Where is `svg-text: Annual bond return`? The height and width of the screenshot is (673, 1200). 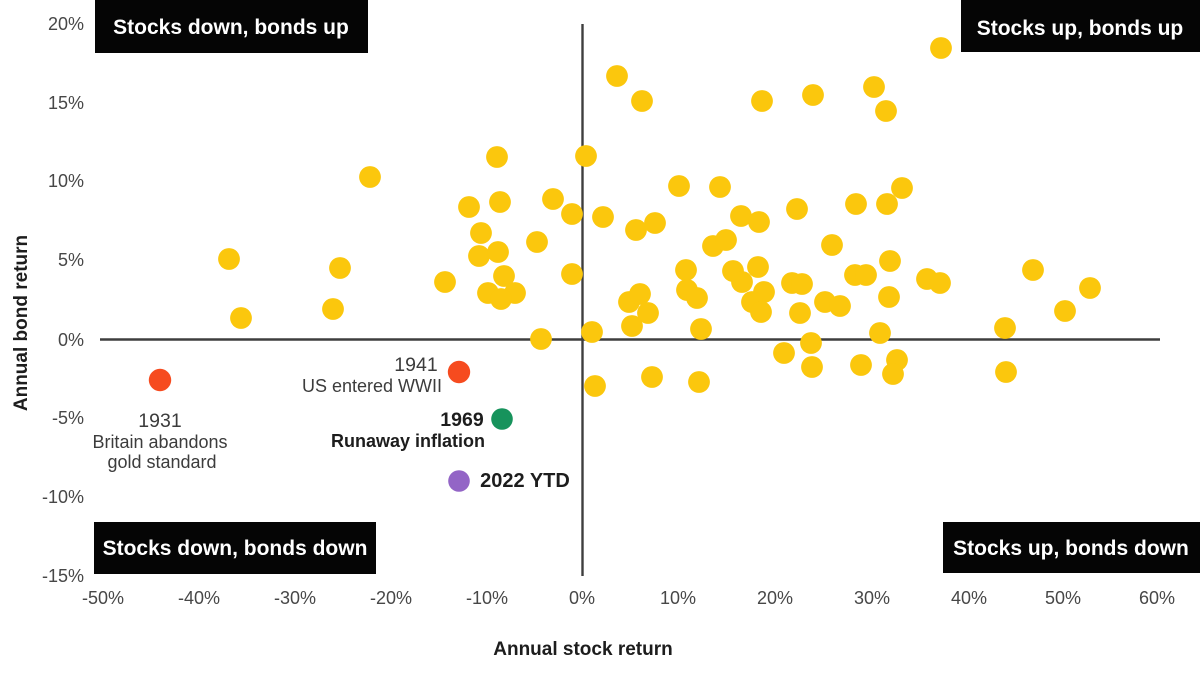 svg-text: Annual bond return is located at coordinates (21, 323).